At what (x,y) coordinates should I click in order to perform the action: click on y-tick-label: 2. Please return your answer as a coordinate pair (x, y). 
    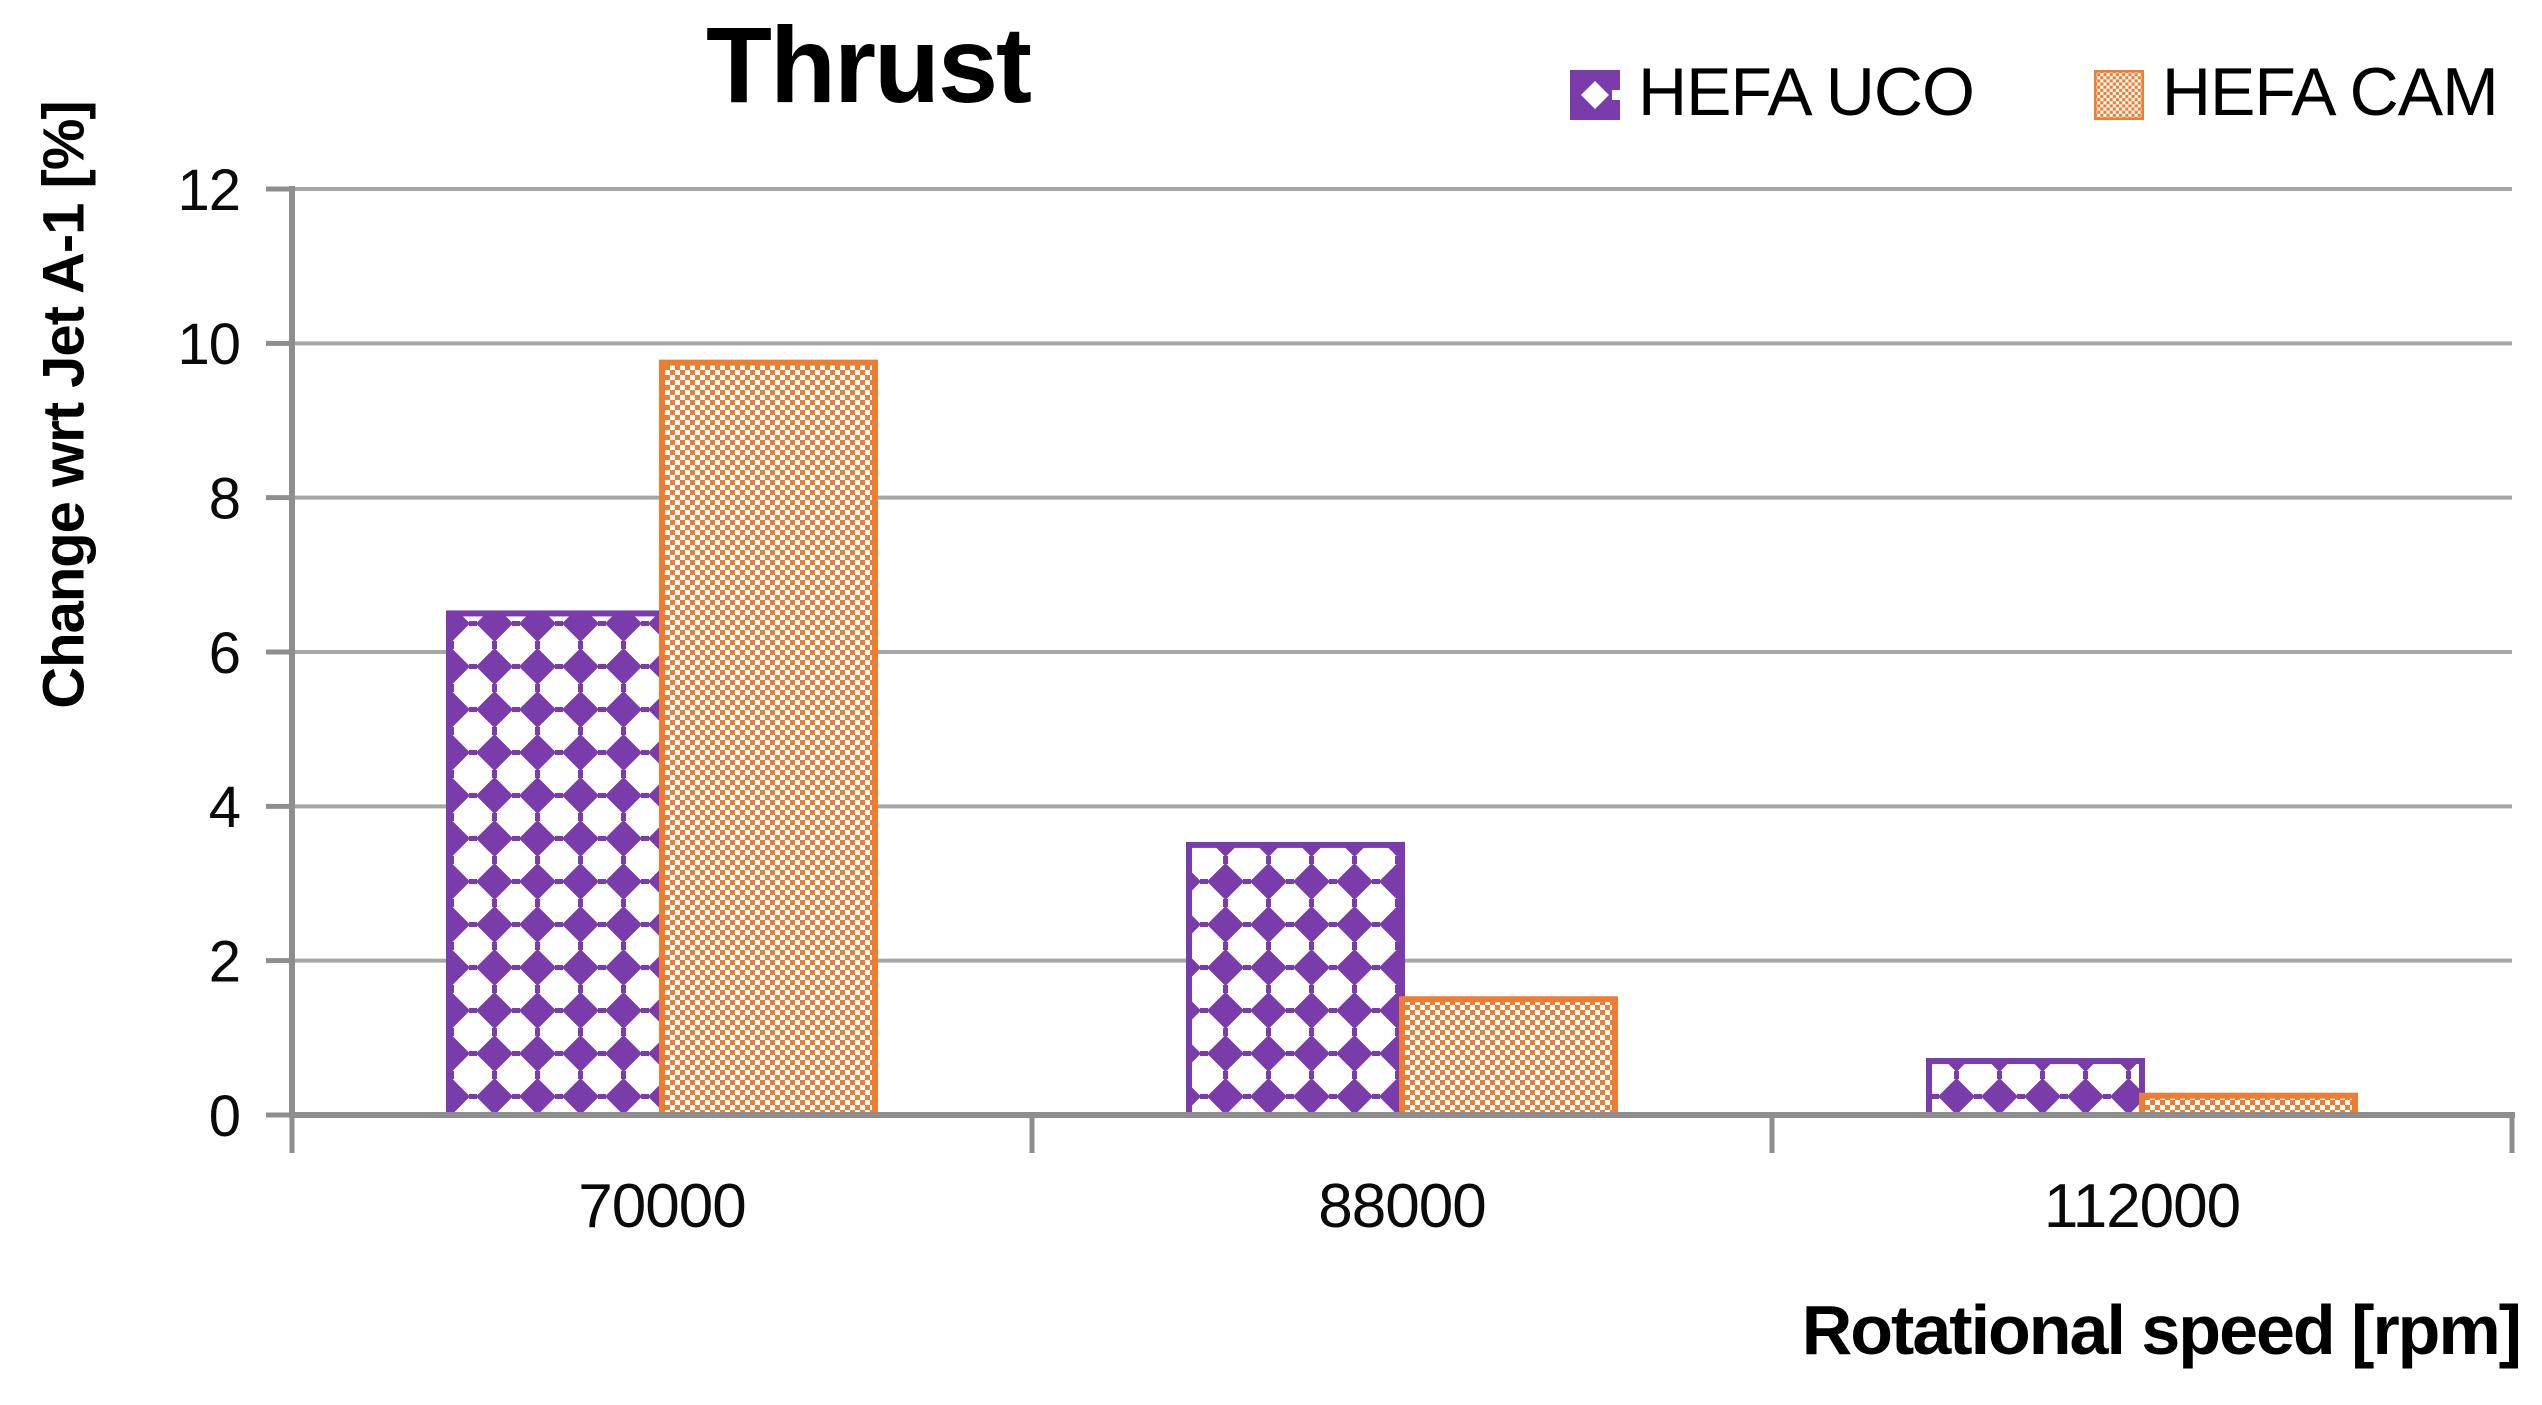
    Looking at the image, I should click on (224, 962).